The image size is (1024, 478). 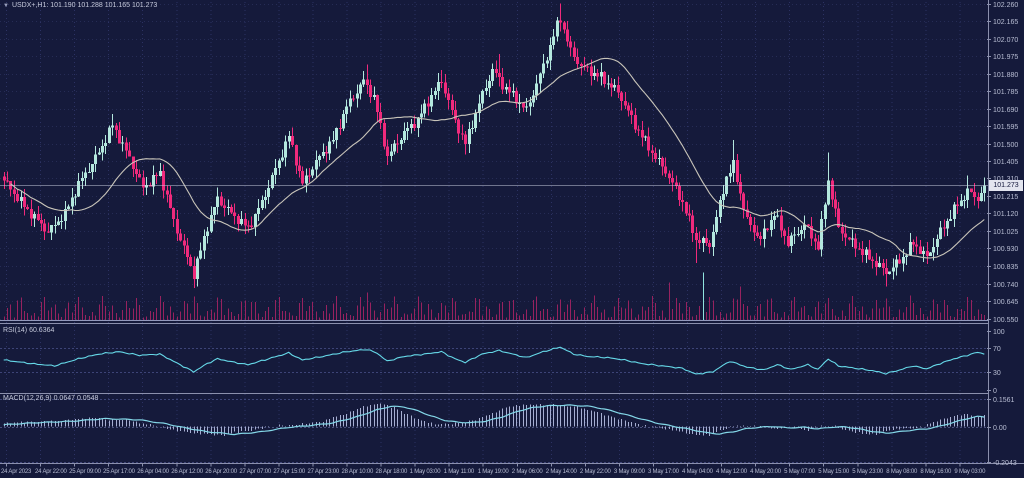 I want to click on x-axis-label: 27 Apr 15:00, so click(x=289, y=472).